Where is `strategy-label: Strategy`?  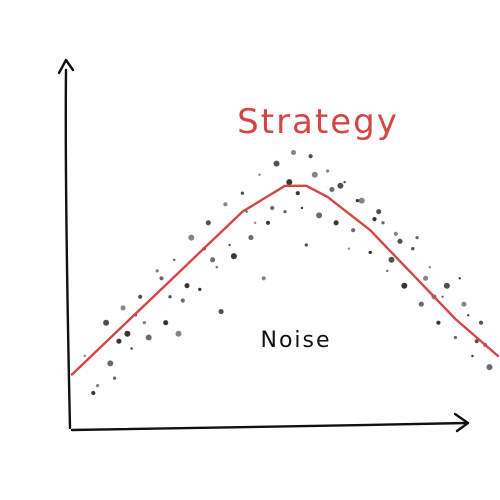
strategy-label: Strategy is located at coordinates (318, 122).